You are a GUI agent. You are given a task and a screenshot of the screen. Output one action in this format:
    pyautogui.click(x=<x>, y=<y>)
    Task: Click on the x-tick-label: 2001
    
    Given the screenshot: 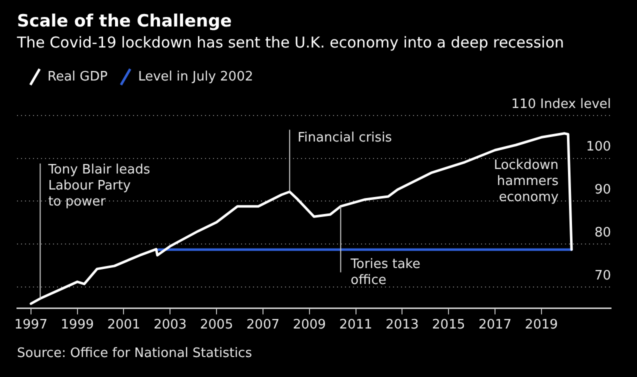 What is the action you would take?
    pyautogui.click(x=123, y=325)
    